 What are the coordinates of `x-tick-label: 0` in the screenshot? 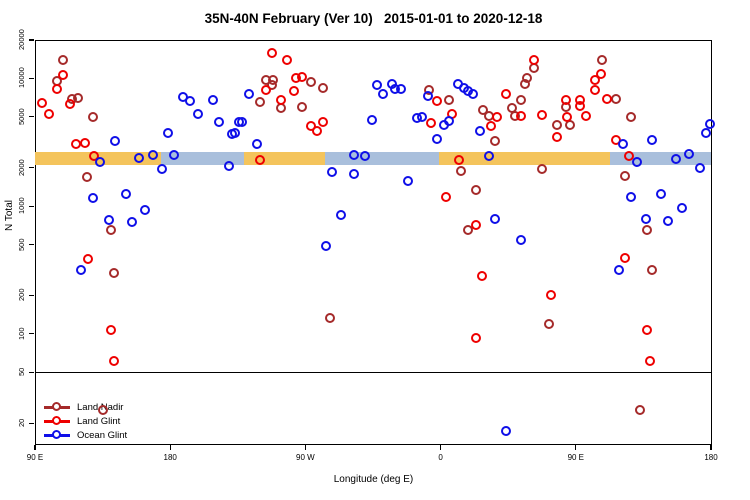 It's located at (440, 457).